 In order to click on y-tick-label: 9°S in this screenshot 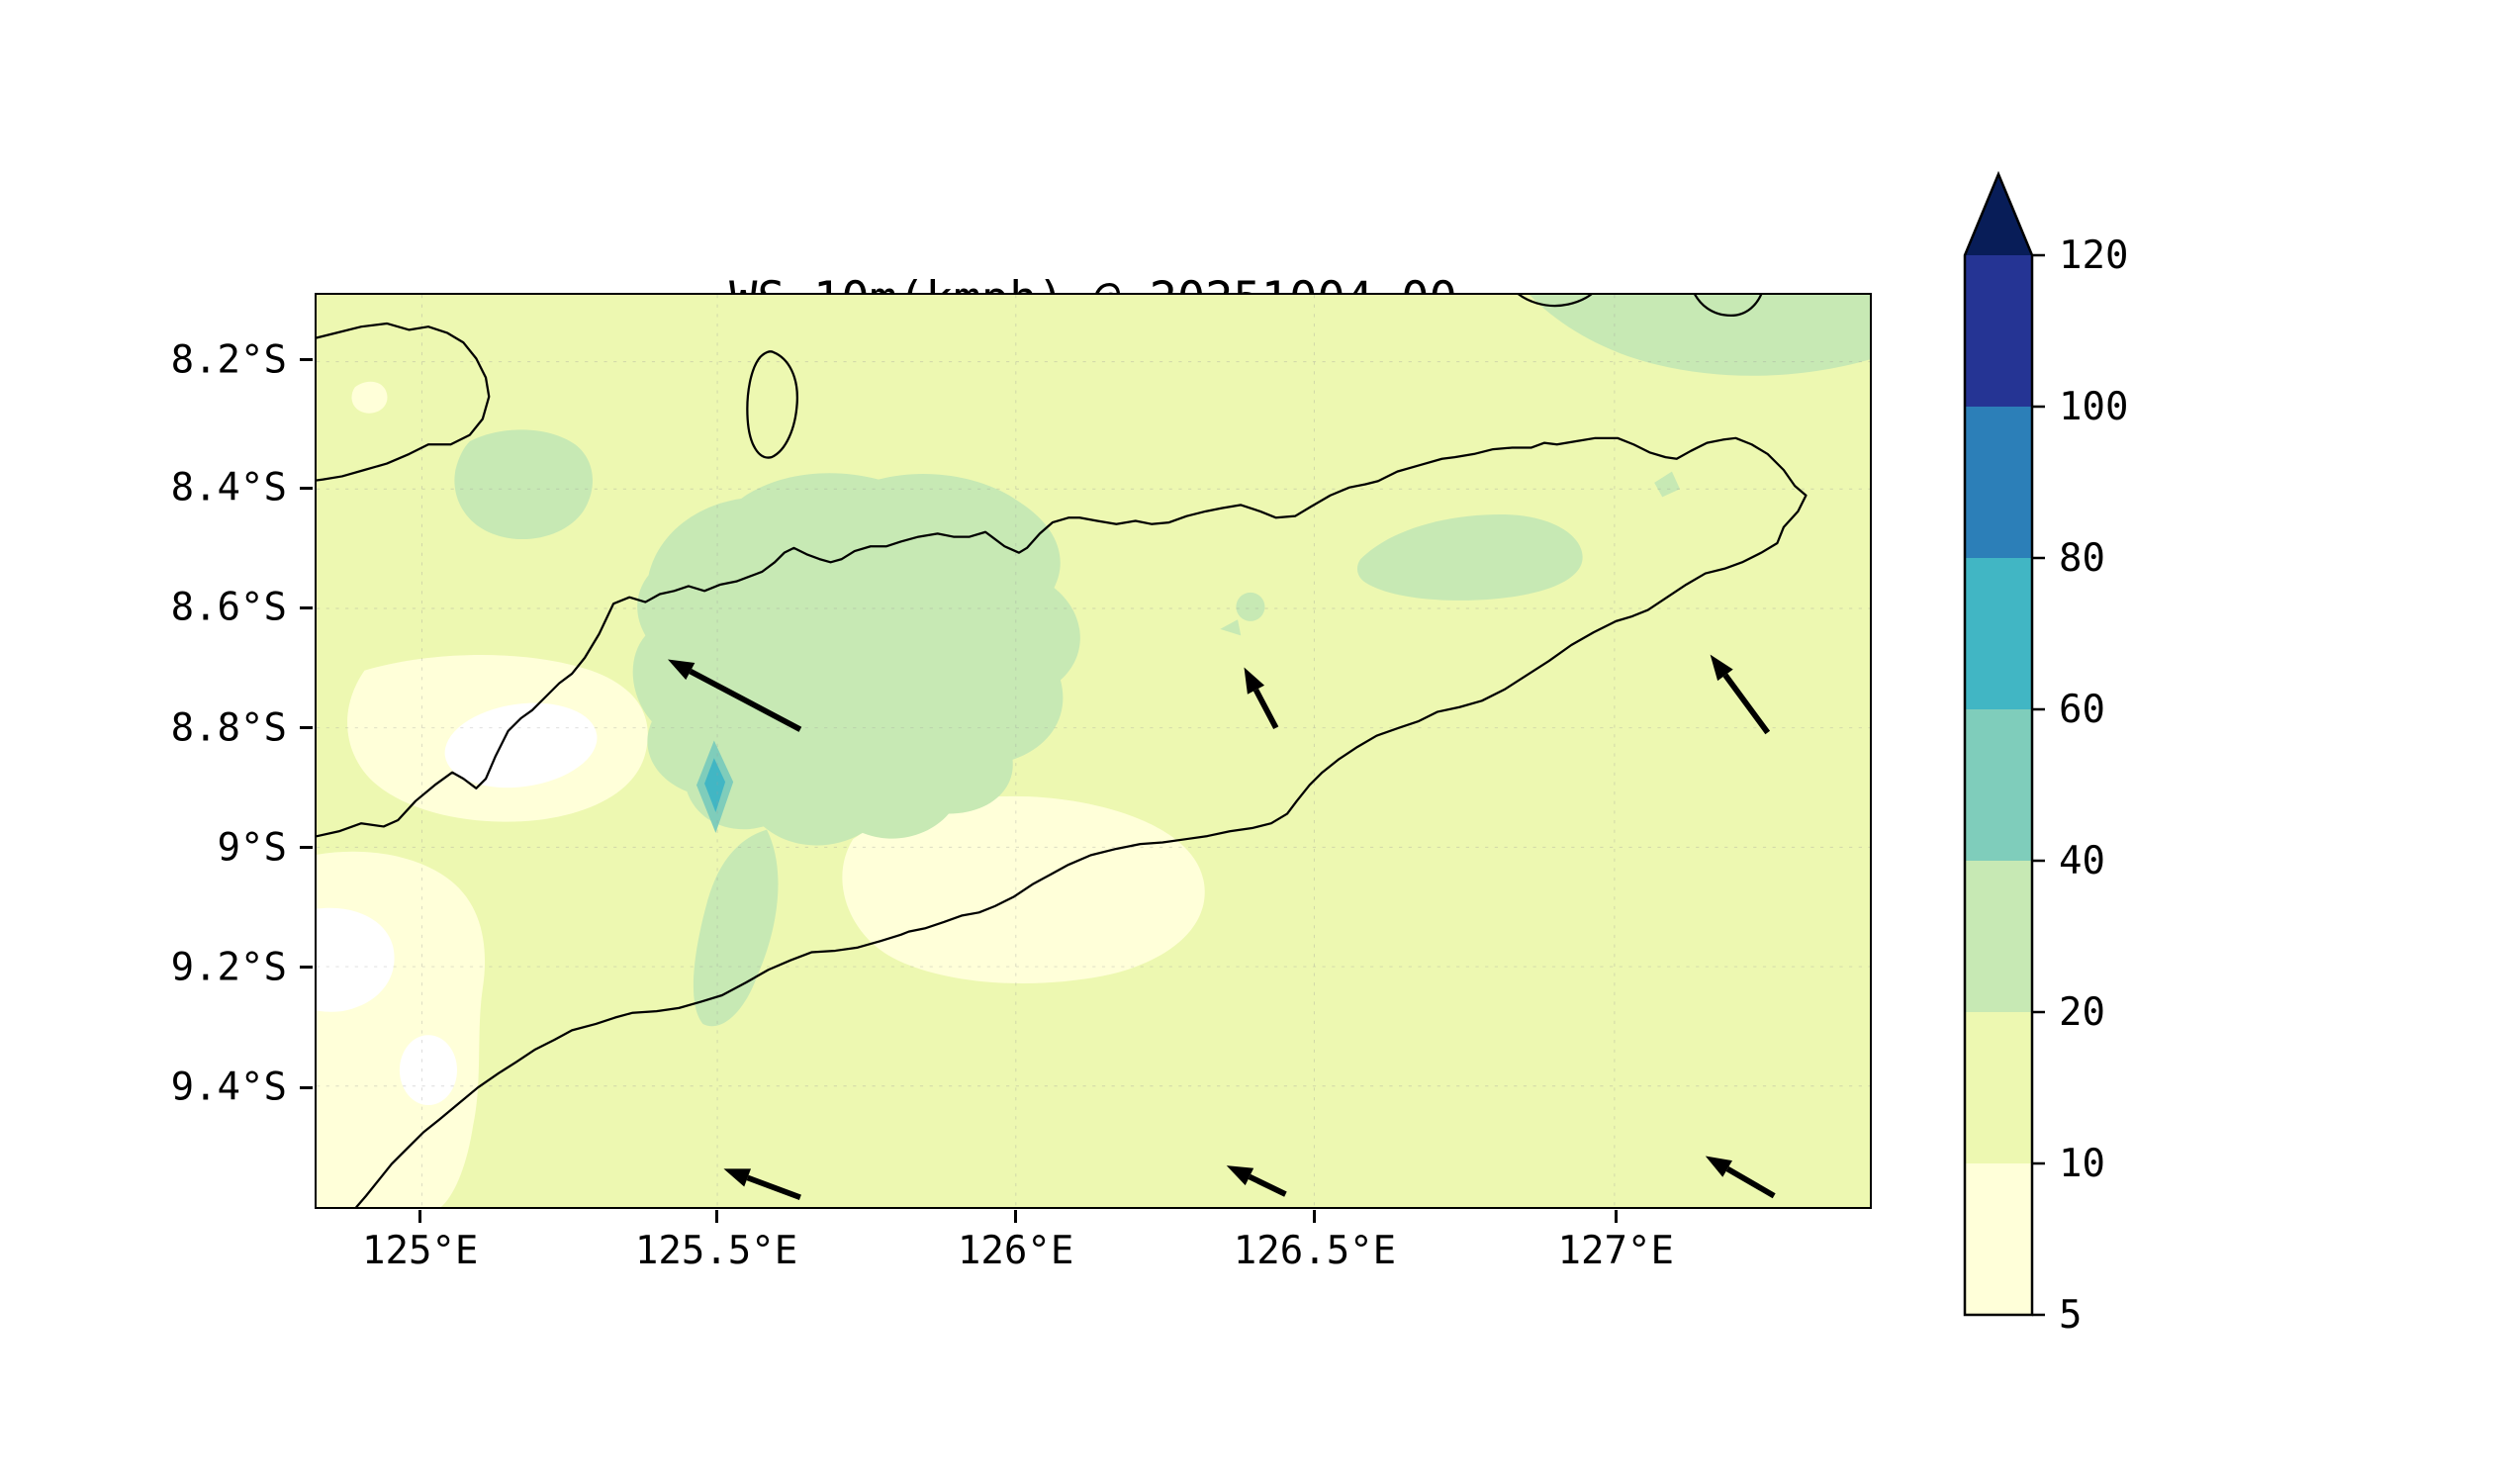, I will do `click(252, 848)`.